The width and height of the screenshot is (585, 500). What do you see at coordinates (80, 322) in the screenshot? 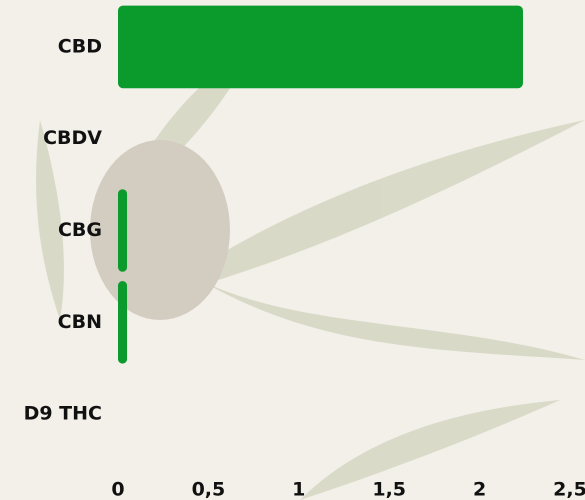
I see `y-tick-label: CBN` at bounding box center [80, 322].